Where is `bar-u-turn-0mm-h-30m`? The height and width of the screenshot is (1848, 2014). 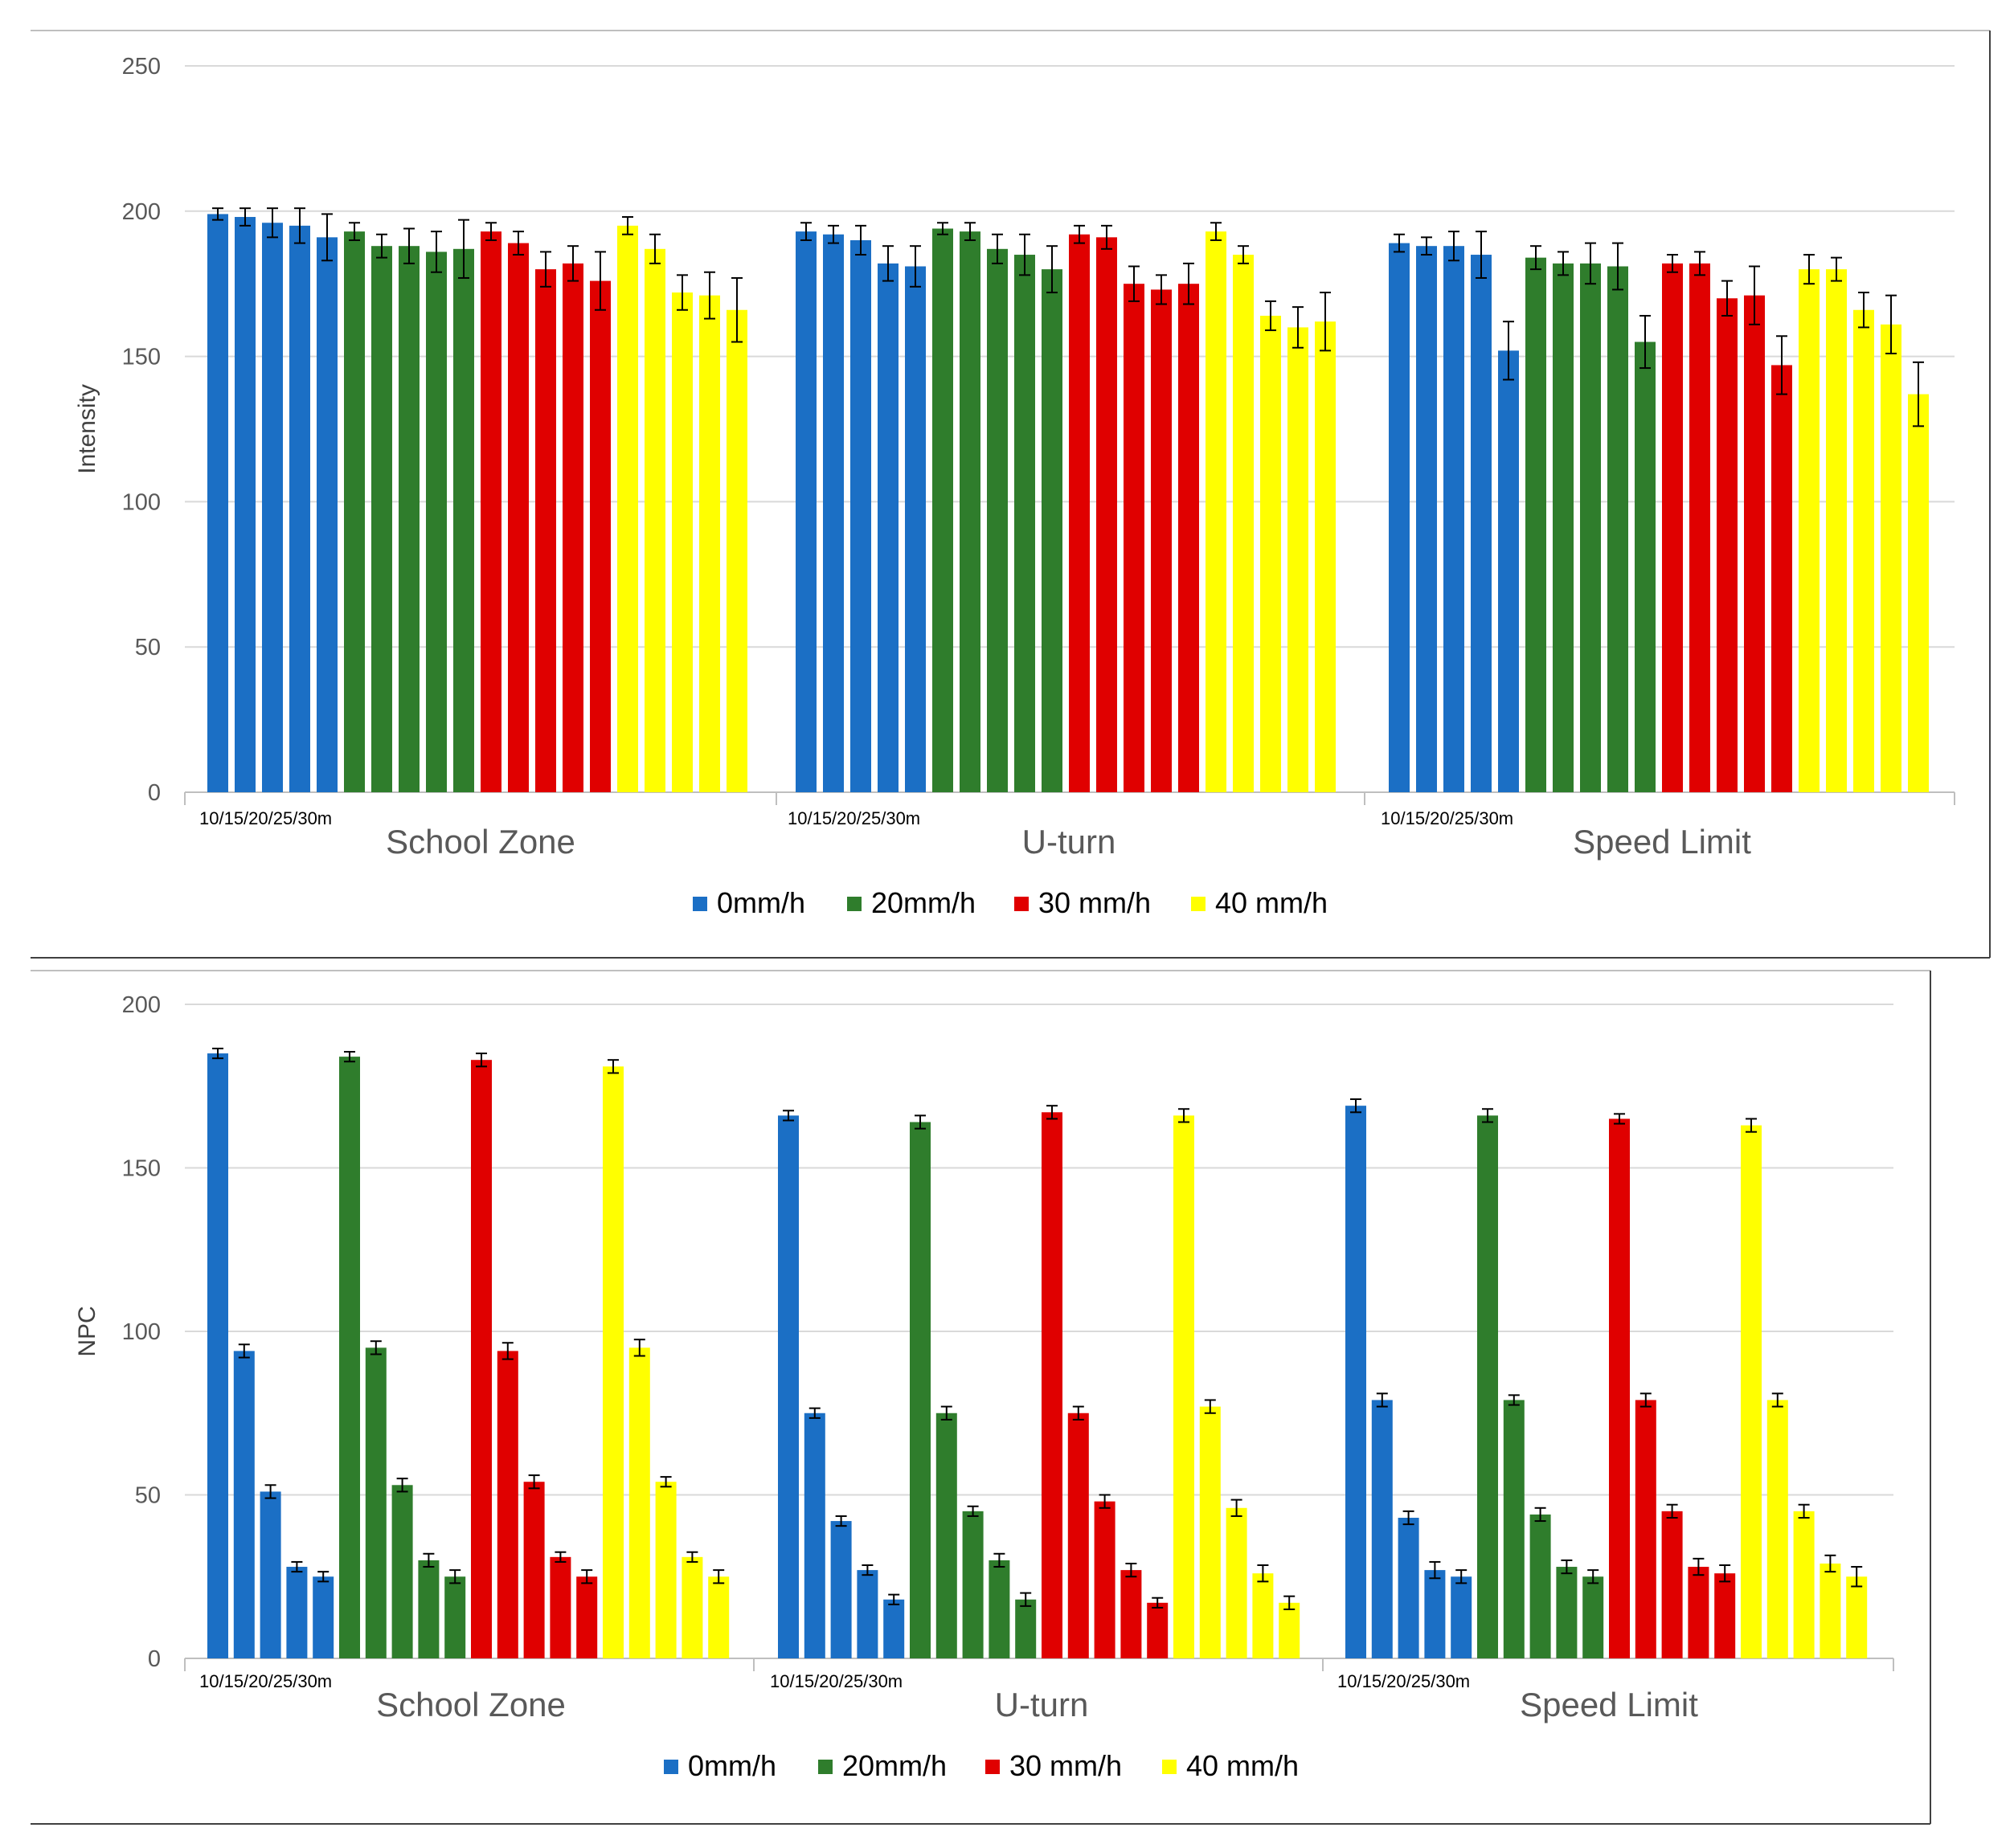
bar-u-turn-0mm-h-30m is located at coordinates (915, 529).